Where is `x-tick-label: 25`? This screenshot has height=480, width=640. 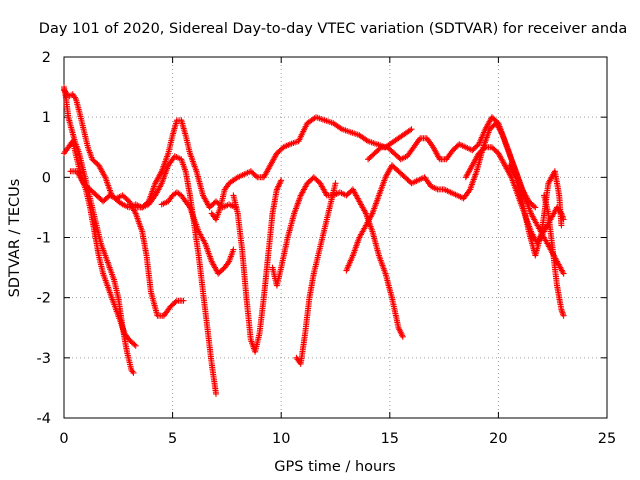
x-tick-label: 25 is located at coordinates (607, 439).